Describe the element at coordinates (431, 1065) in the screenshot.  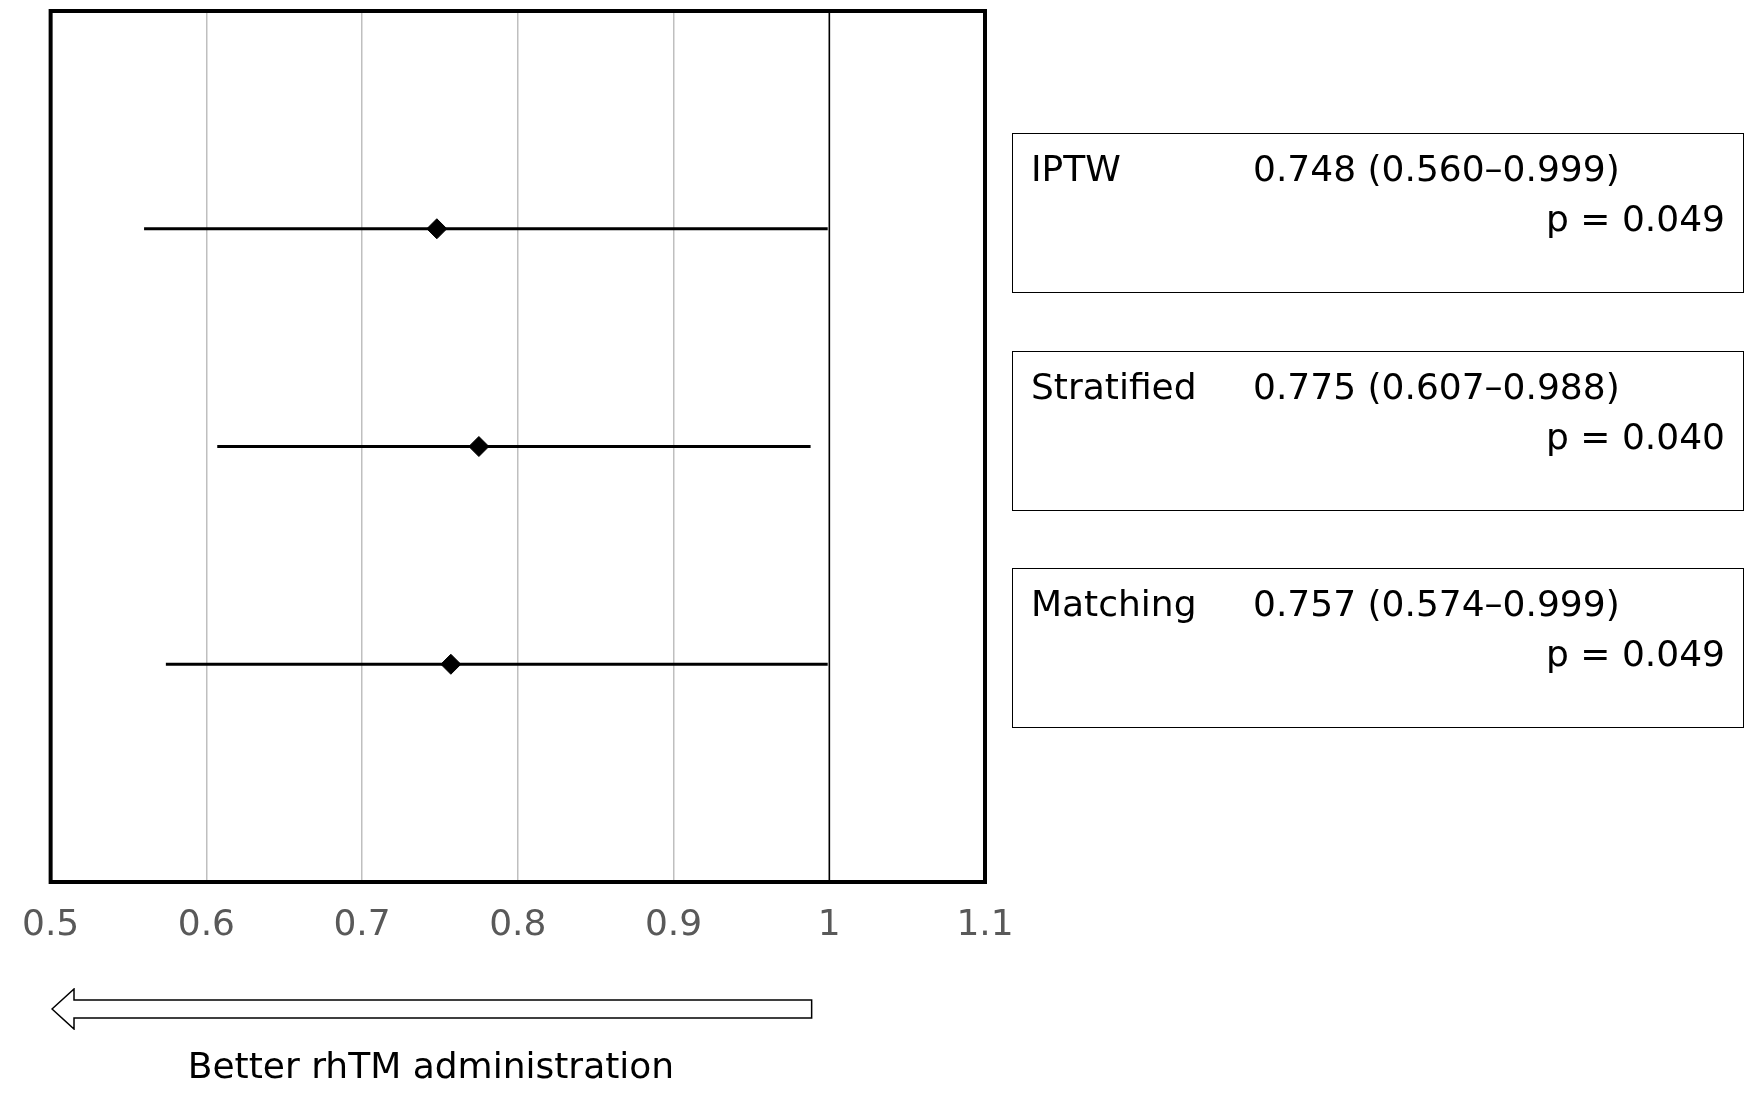
I see `x-axis-title: Better rhTM administration` at that location.